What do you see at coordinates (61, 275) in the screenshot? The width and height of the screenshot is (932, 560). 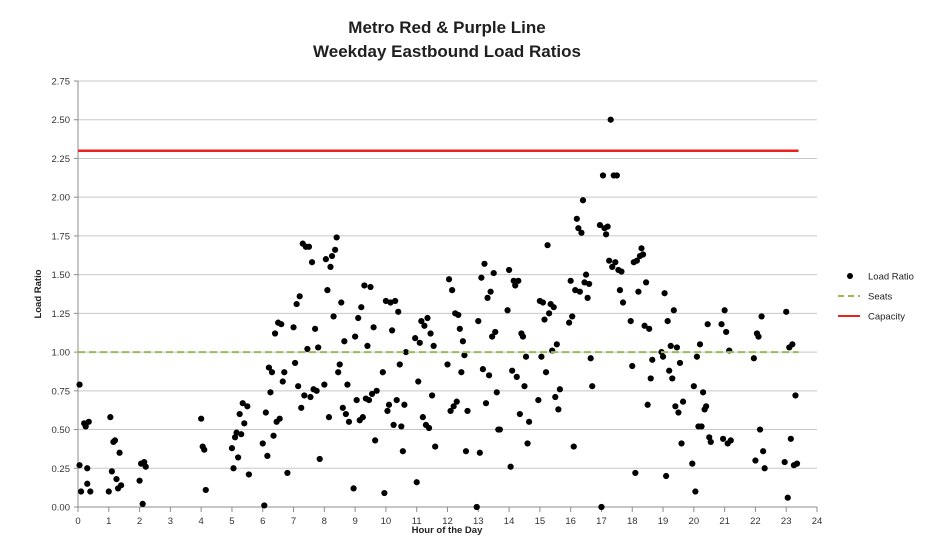 I see `y-tick-label: 1.50` at bounding box center [61, 275].